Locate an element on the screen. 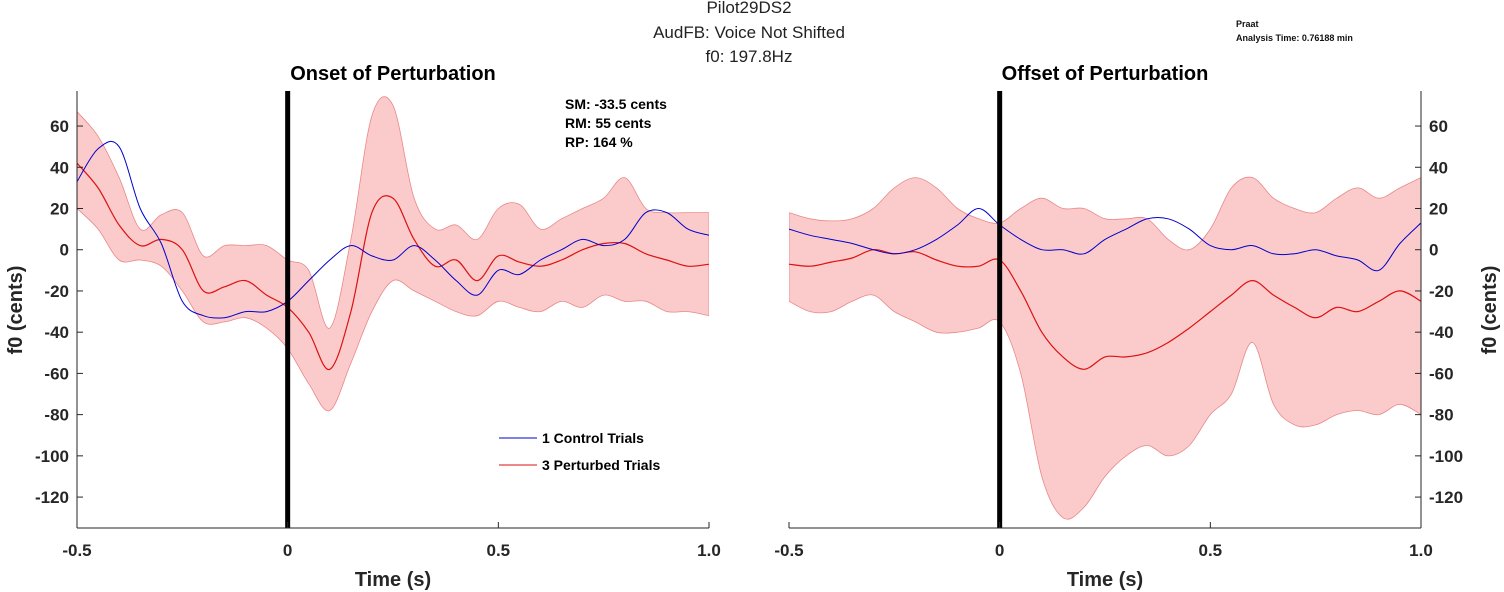 This screenshot has width=1504, height=592. figure-title-line-1: Pilot29DS2 is located at coordinates (748, 8).